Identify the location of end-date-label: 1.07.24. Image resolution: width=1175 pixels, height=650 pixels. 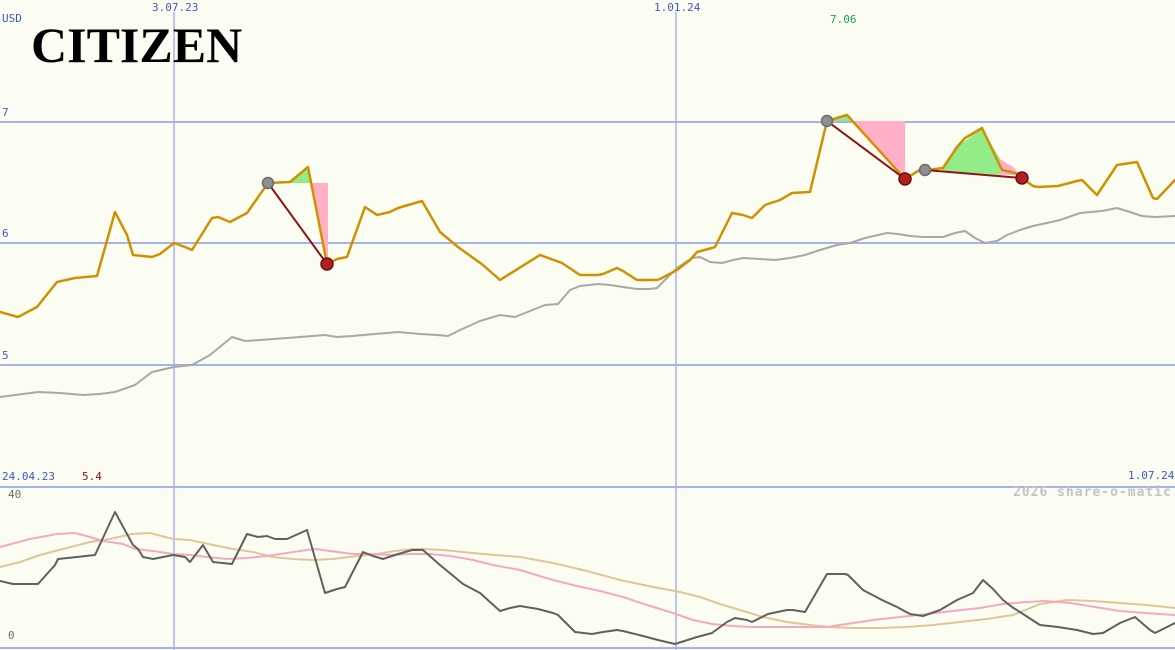
(1151, 475).